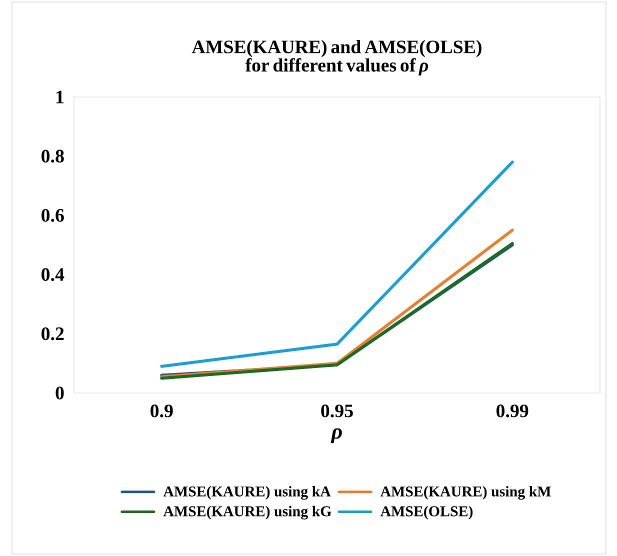  What do you see at coordinates (337, 58) in the screenshot?
I see `chart-title: AMSE(KAURE) and AMSE(OLSE) for different values ofρ` at bounding box center [337, 58].